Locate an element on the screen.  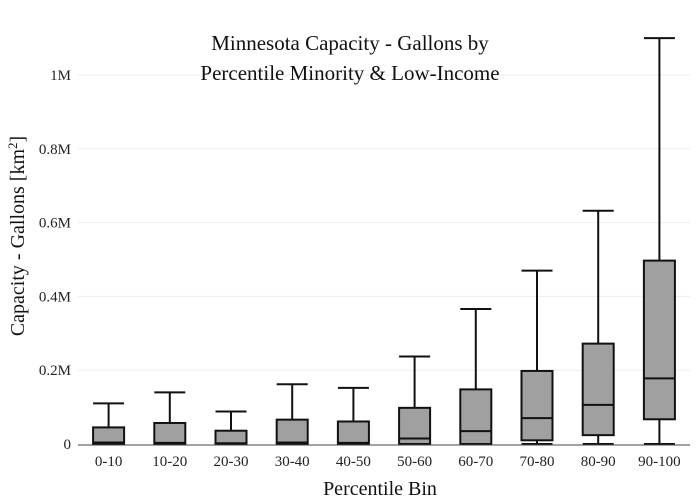
y-tick-label: 0.8M is located at coordinates (55, 150).